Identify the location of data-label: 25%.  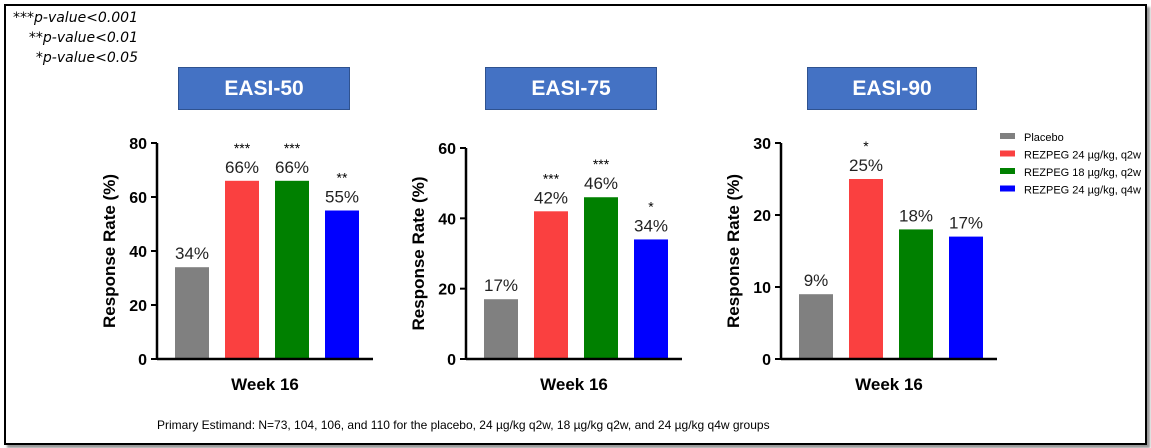
(866, 165).